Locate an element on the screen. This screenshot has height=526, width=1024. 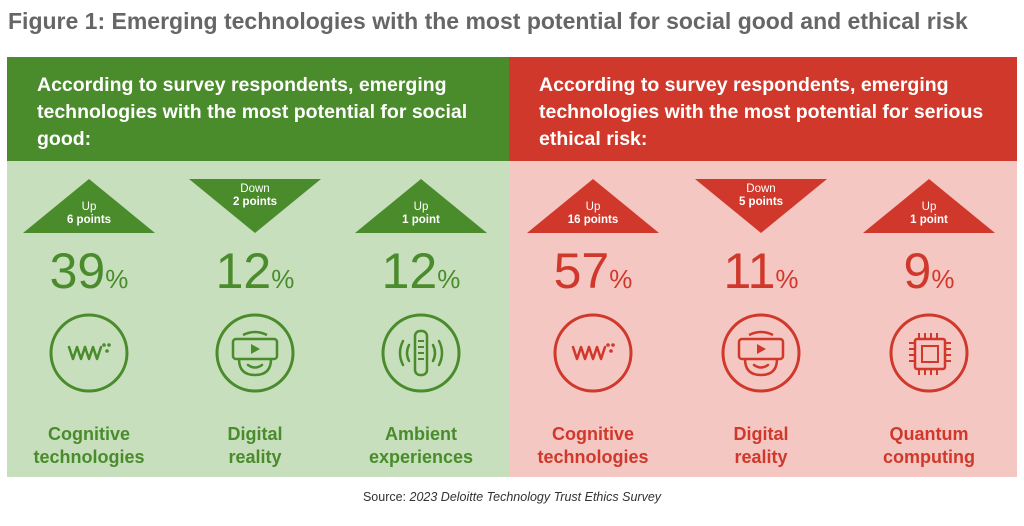
percentage-value: 9% is located at coordinates (929, 275).